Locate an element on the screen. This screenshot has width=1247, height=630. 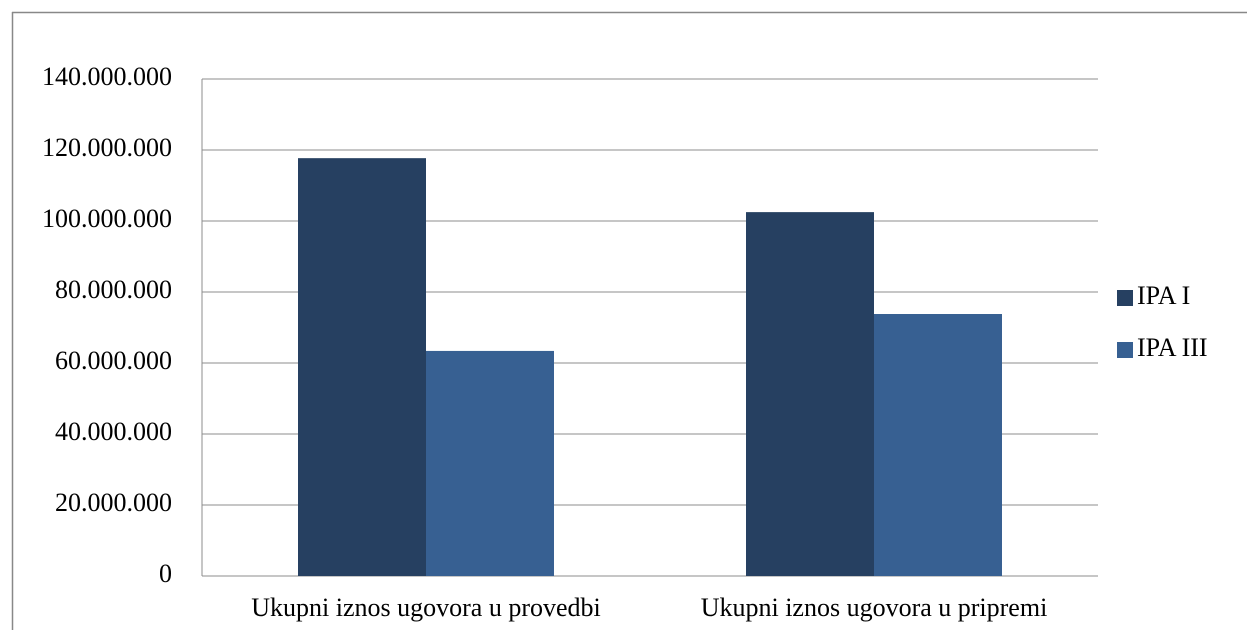
y-tick-label: 80.000.000 is located at coordinates (113, 289).